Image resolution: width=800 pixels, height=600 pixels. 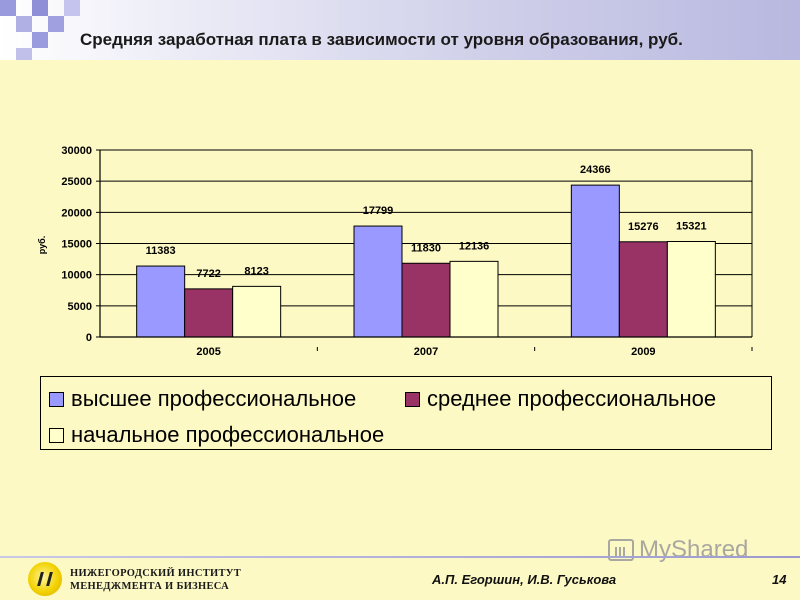 What do you see at coordinates (80, 307) in the screenshot?
I see `y-tick-label: 5000` at bounding box center [80, 307].